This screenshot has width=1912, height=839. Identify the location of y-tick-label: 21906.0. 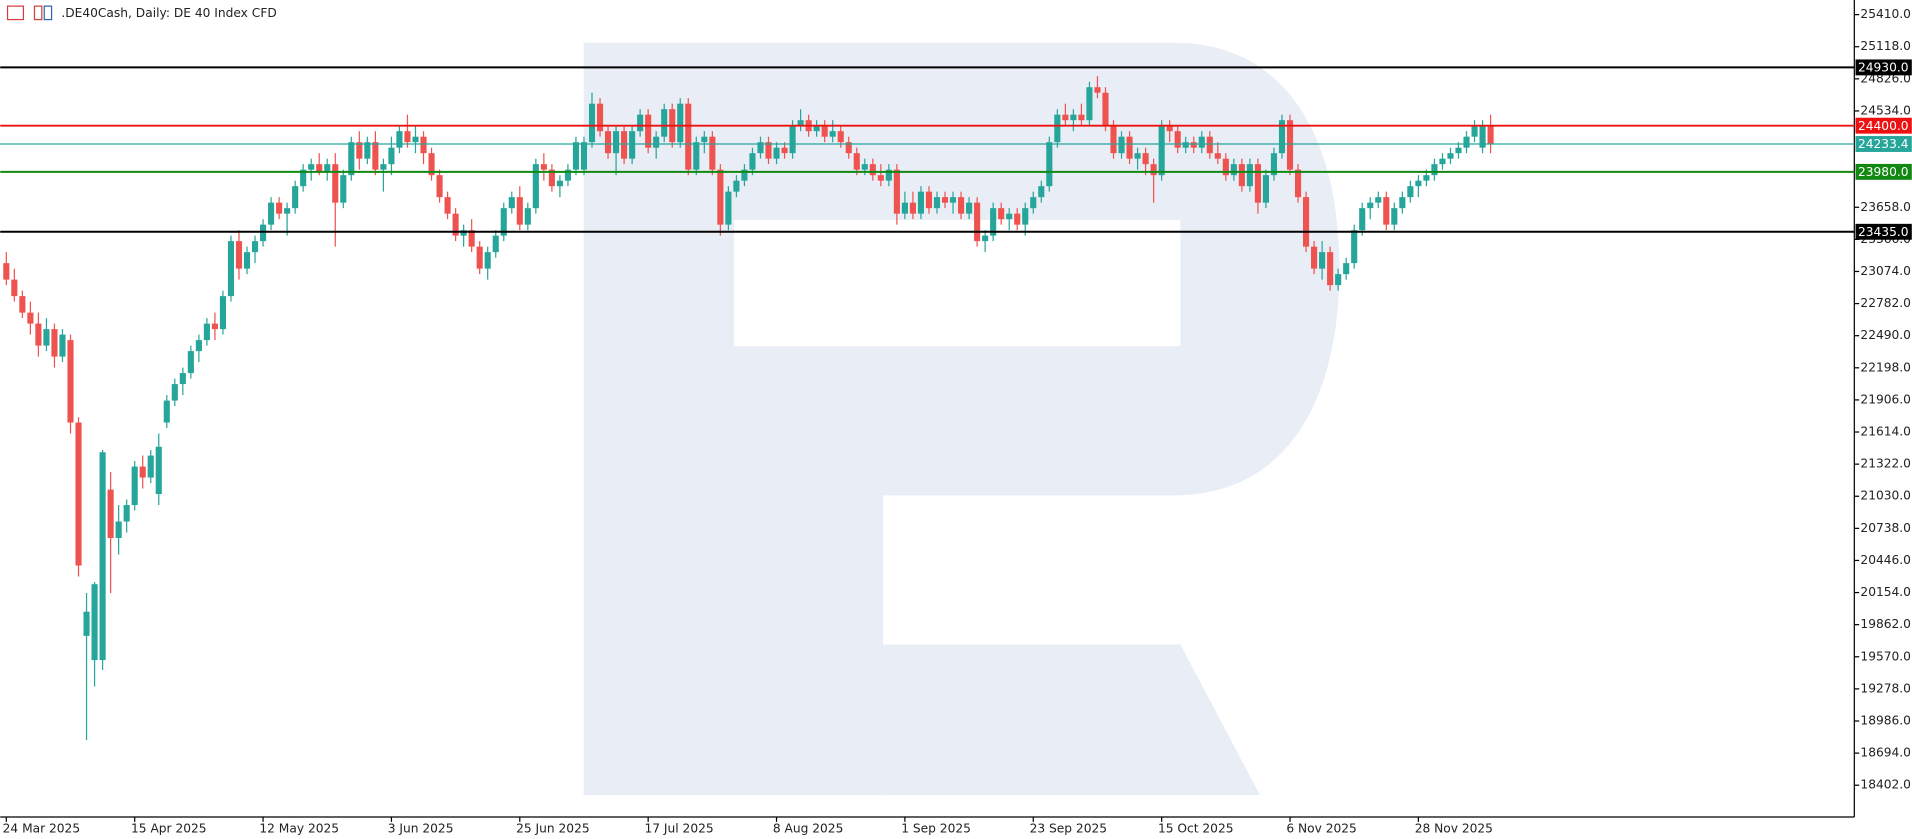
(1885, 399).